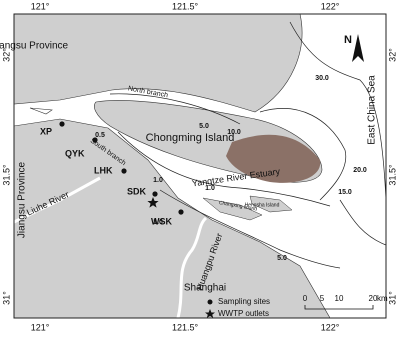 This screenshot has width=400, height=337. What do you see at coordinates (360, 170) in the screenshot?
I see `depth-label: 20.0` at bounding box center [360, 170].